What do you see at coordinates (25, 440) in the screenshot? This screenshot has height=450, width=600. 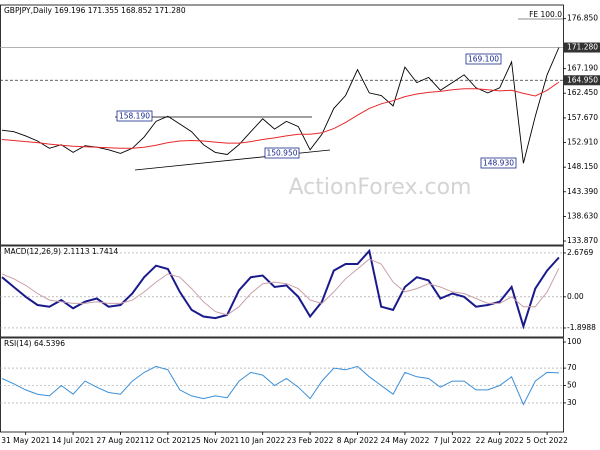 I see `x-tick-label: 31 May 2021` at bounding box center [25, 440].